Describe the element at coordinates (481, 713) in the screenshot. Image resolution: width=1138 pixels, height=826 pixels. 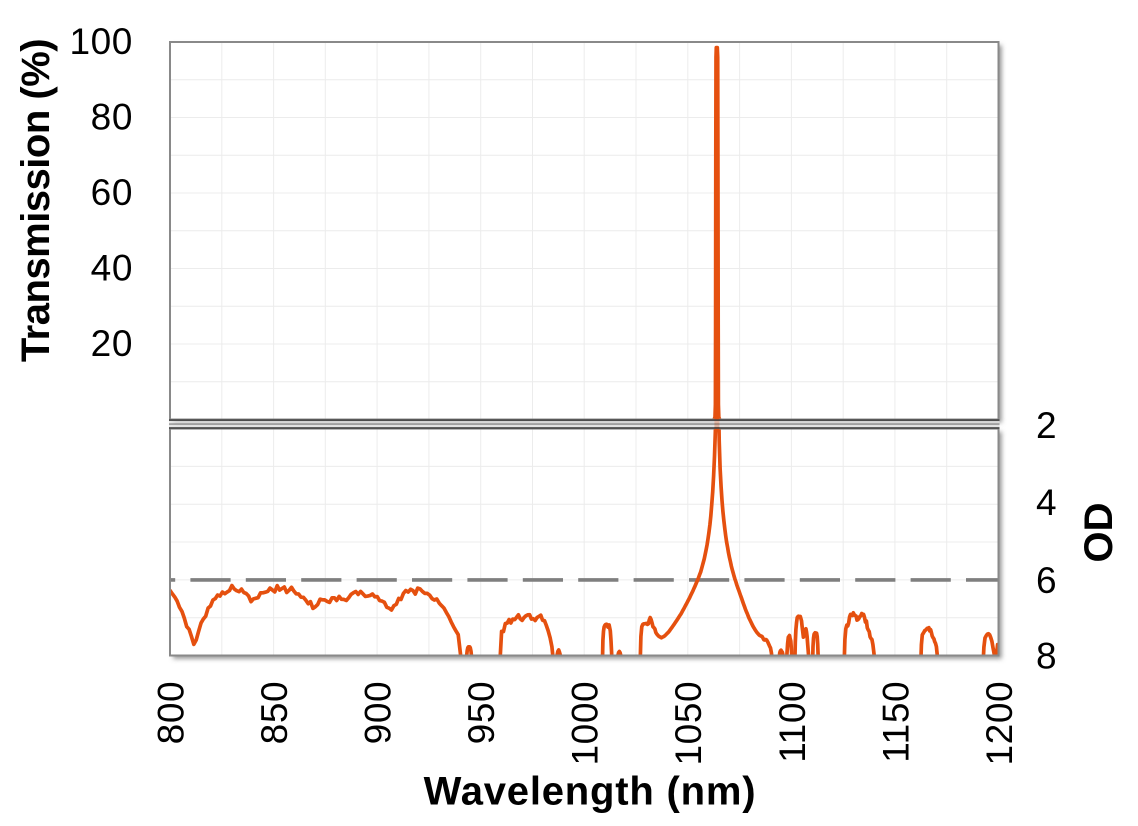
I see `svg-text: 950` at that location.